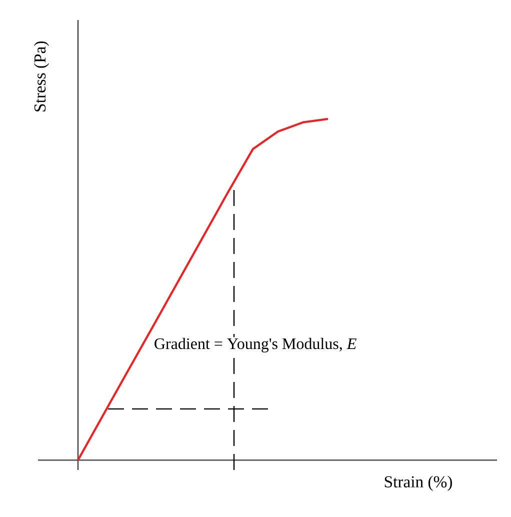 This screenshot has height=517, width=511. I want to click on y-axis-title: Stress (Pa), so click(41, 76).